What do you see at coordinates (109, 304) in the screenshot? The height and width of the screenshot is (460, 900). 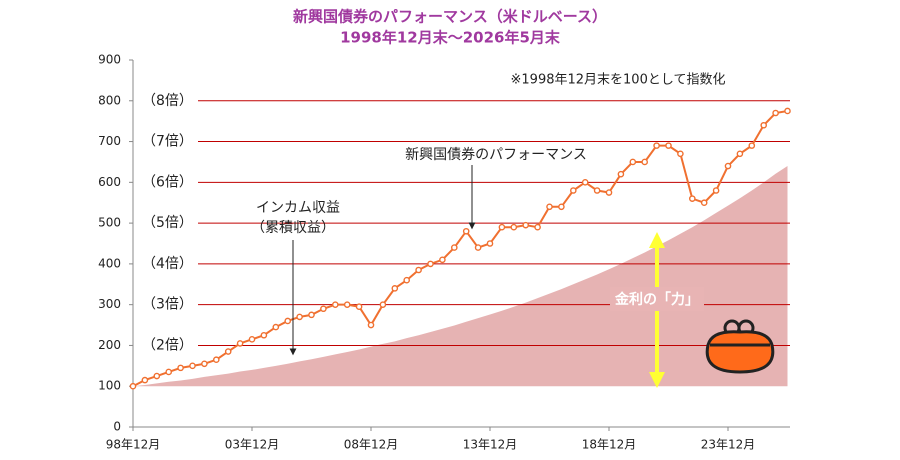 I see `y-tick-label: 300` at bounding box center [109, 304].